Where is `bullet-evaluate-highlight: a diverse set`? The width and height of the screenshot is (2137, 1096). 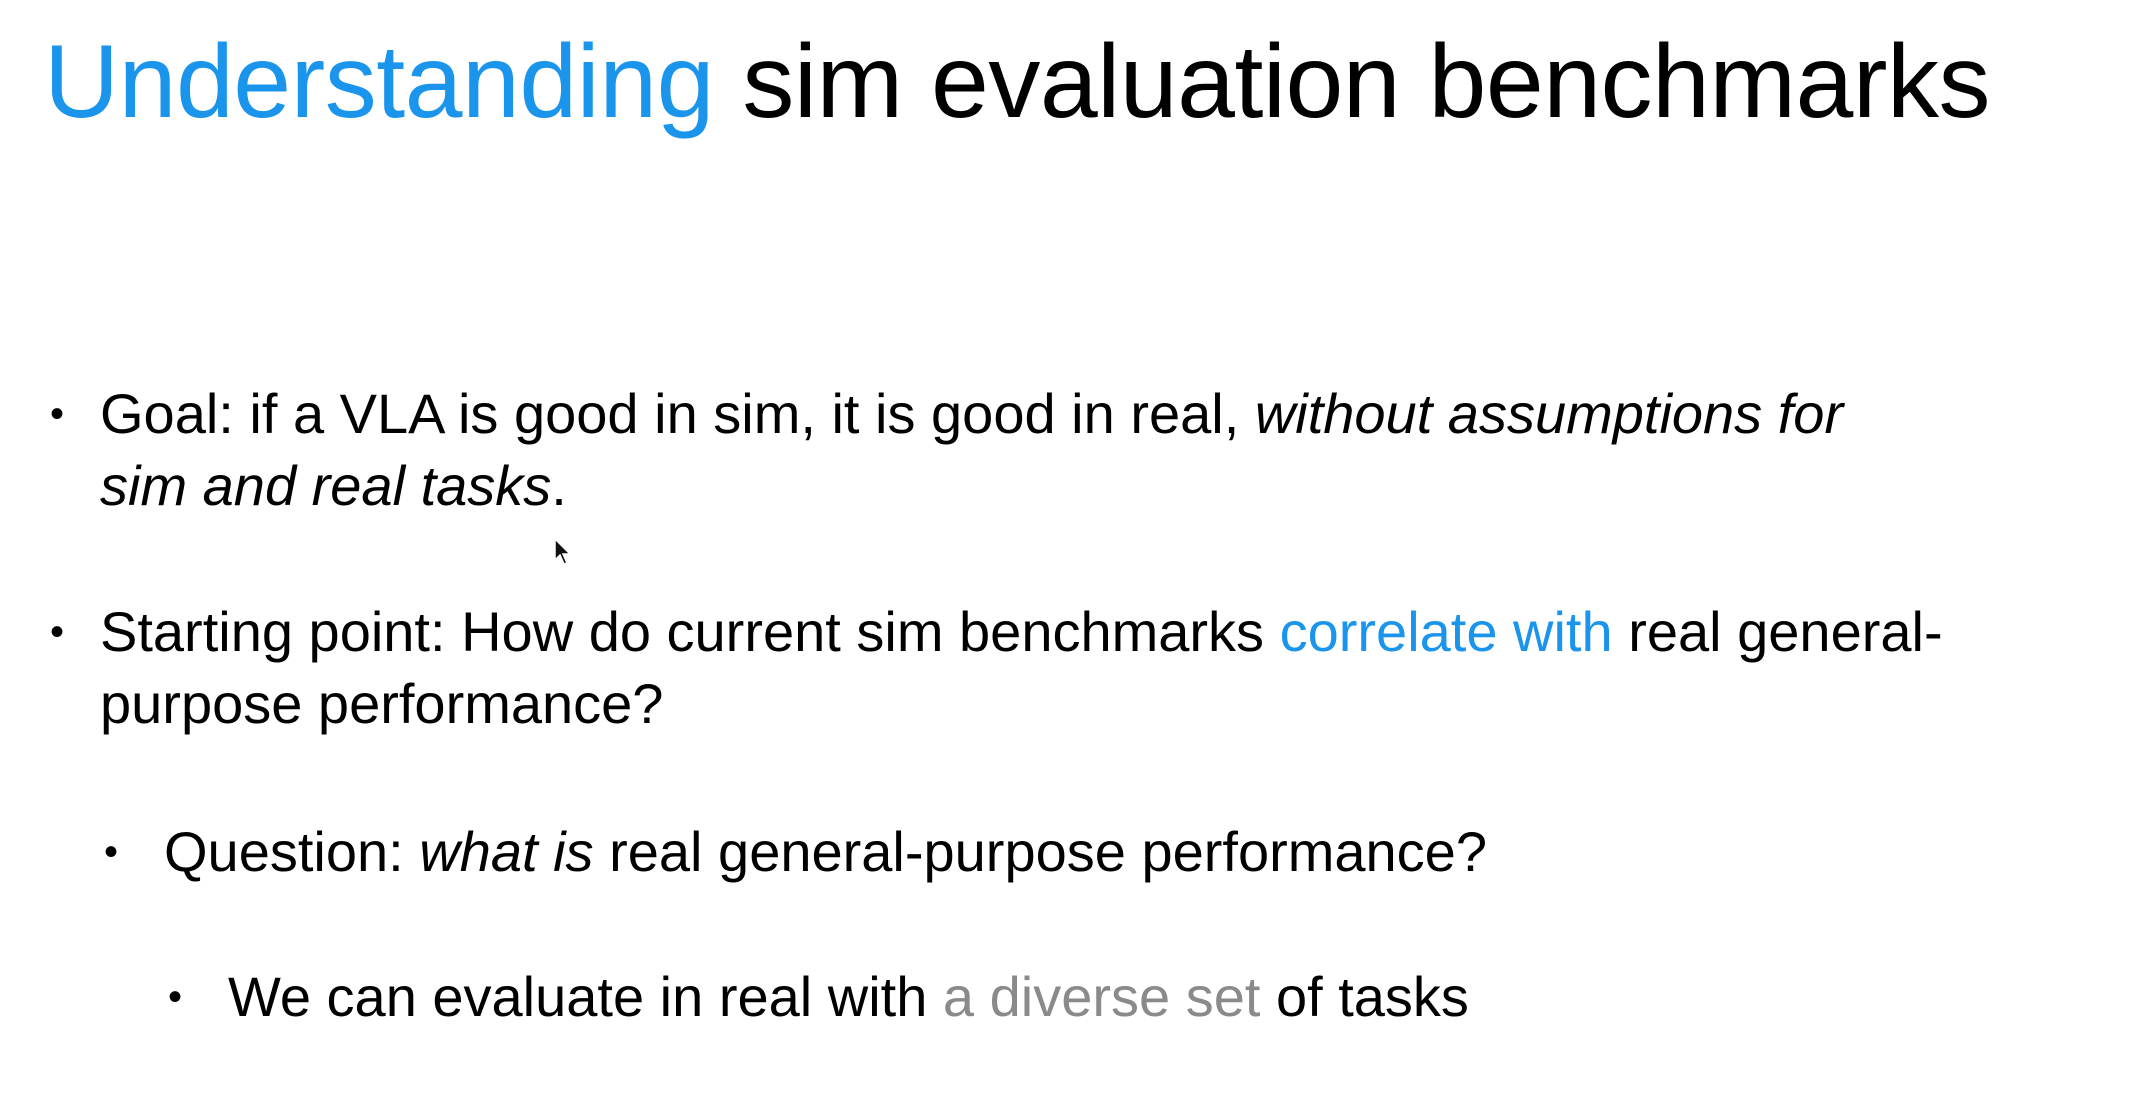
bullet-evaluate-highlight: a diverse set is located at coordinates (1101, 996).